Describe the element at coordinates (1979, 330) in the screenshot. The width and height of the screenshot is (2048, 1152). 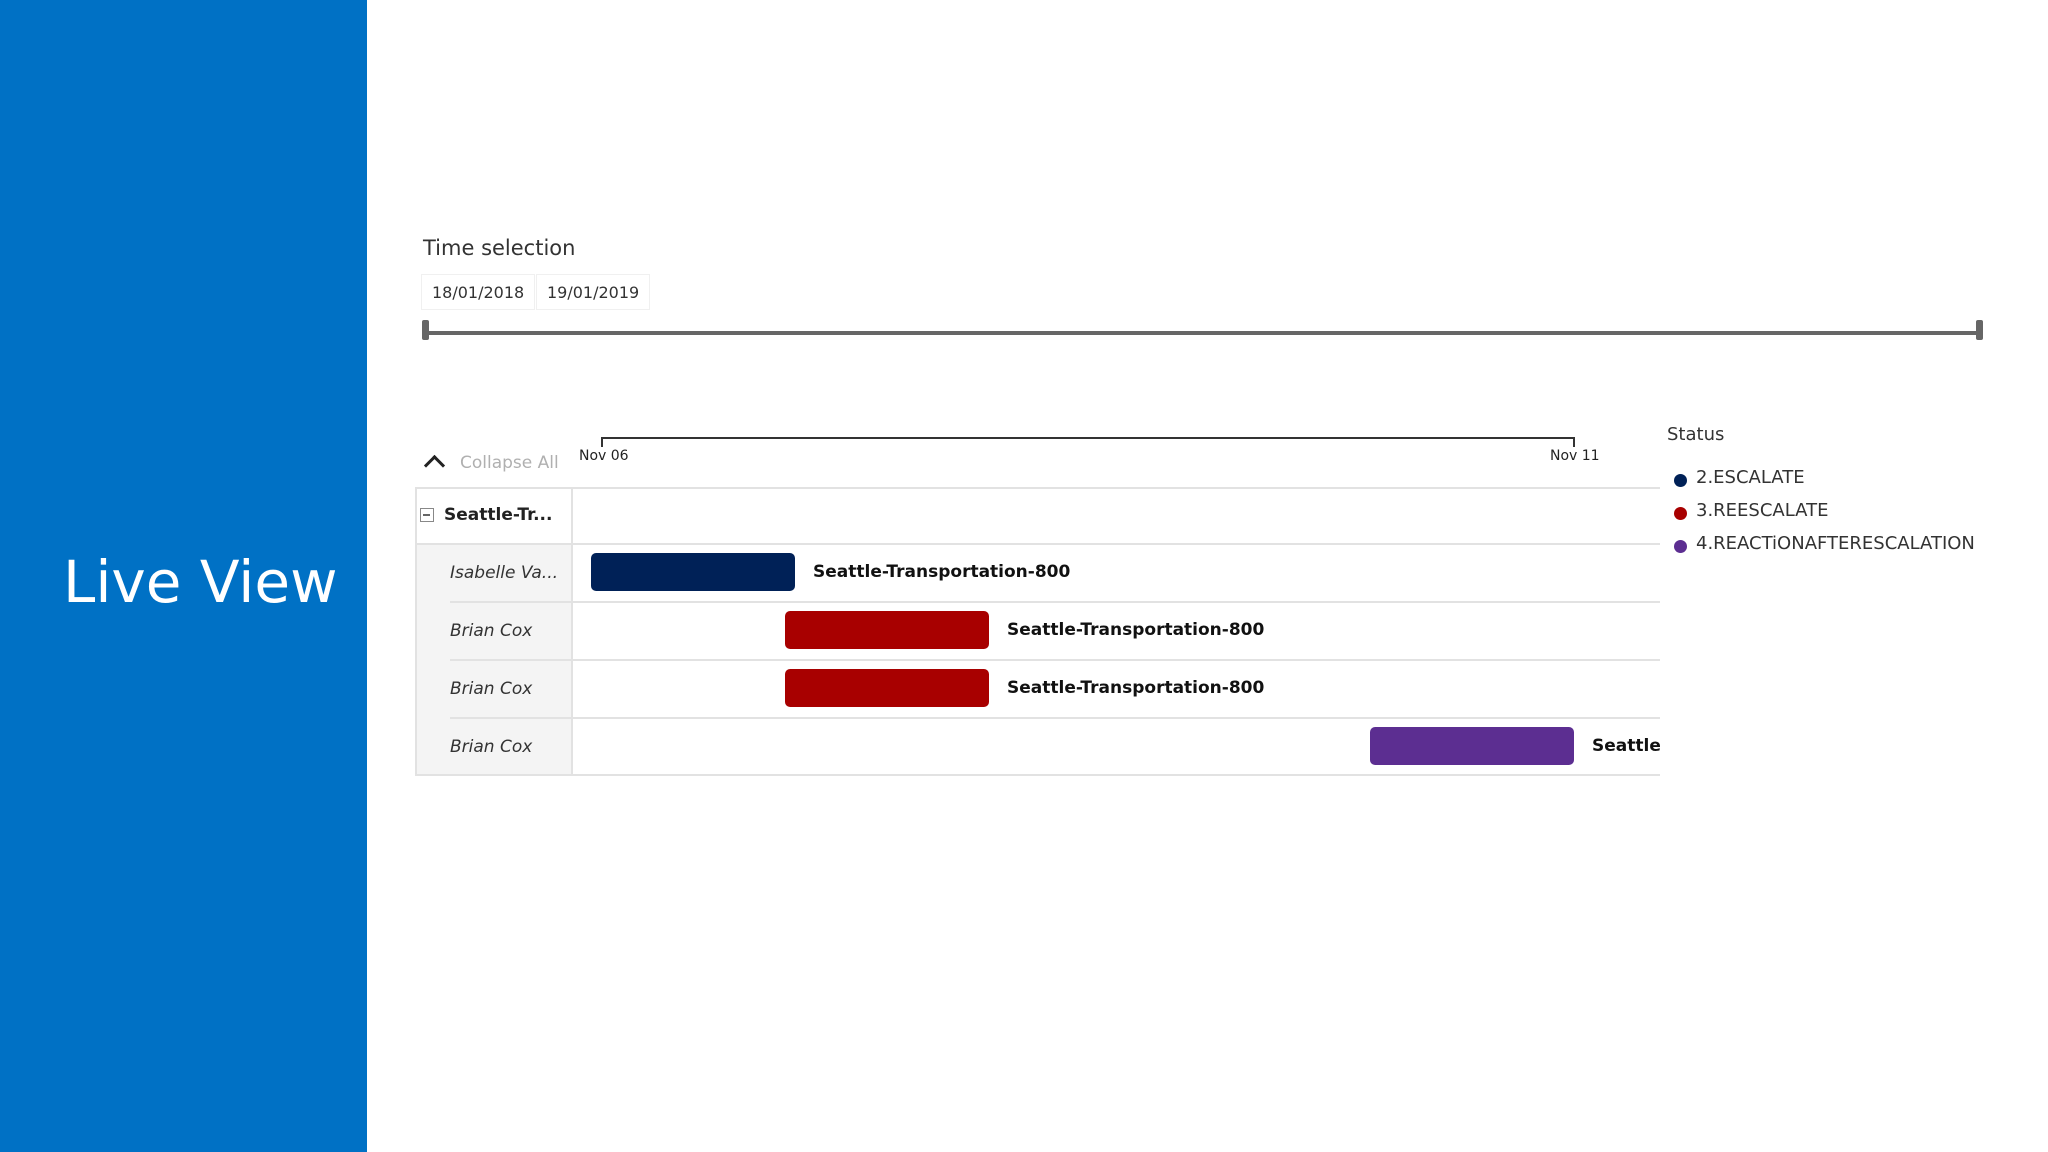
I see `time-slider-end-handle` at that location.